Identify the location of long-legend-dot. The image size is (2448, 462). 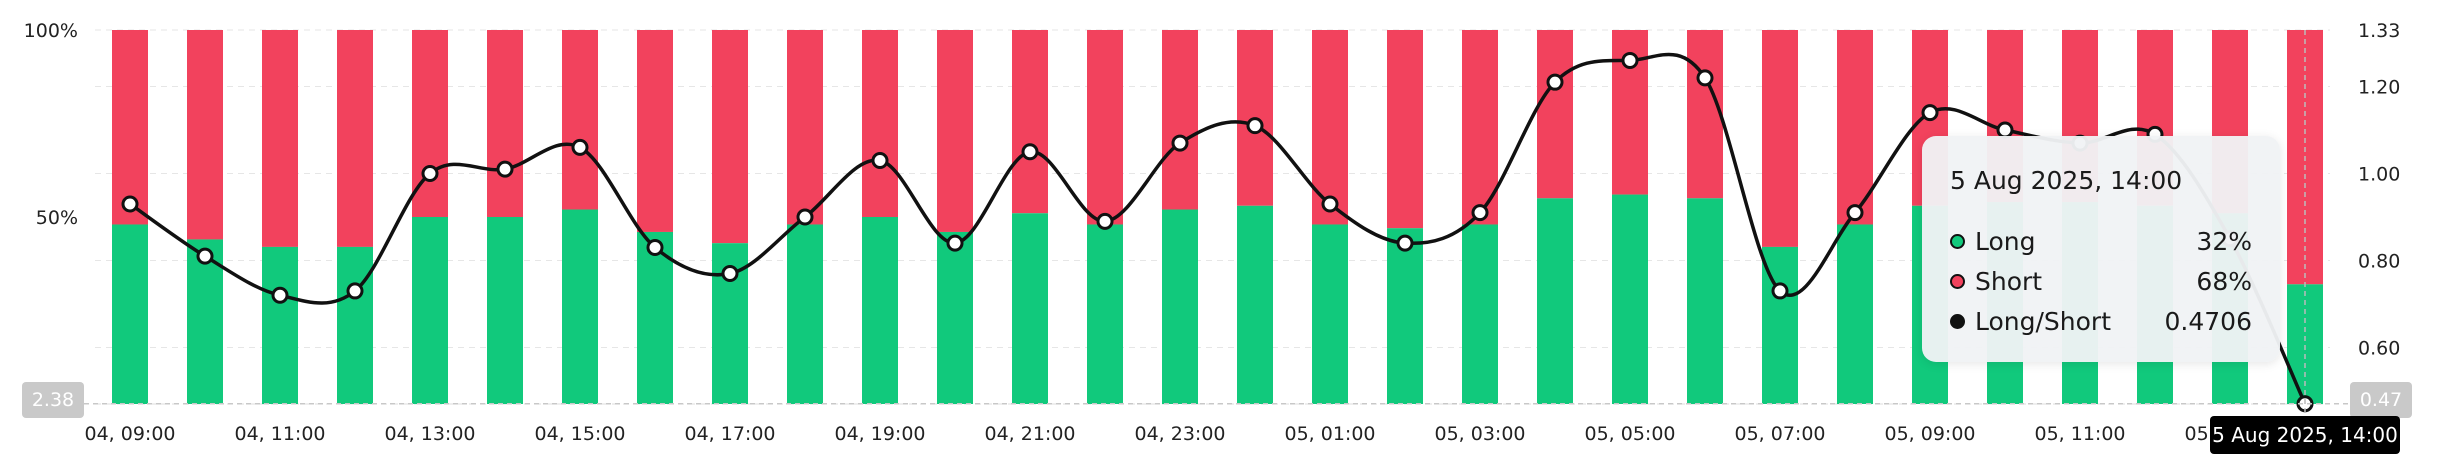
(1957, 241).